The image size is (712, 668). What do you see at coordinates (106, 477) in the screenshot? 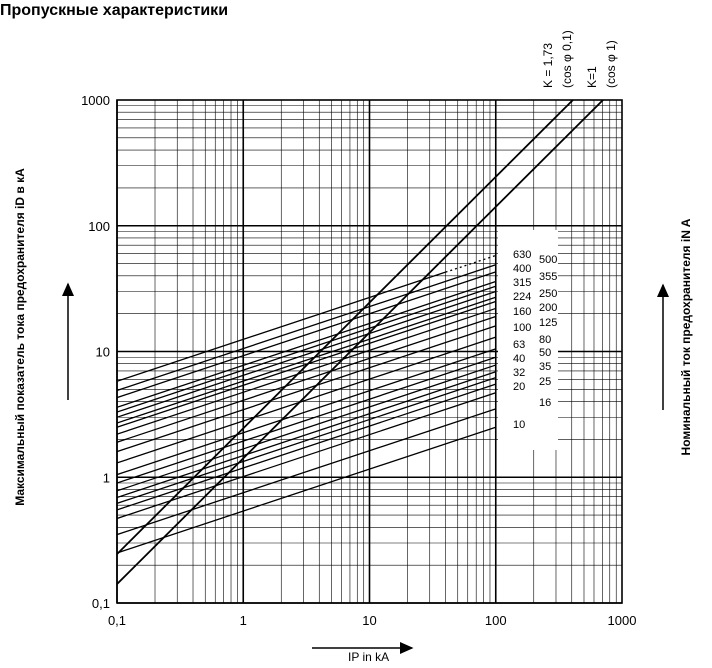
I see `y-tick-label: 1` at bounding box center [106, 477].